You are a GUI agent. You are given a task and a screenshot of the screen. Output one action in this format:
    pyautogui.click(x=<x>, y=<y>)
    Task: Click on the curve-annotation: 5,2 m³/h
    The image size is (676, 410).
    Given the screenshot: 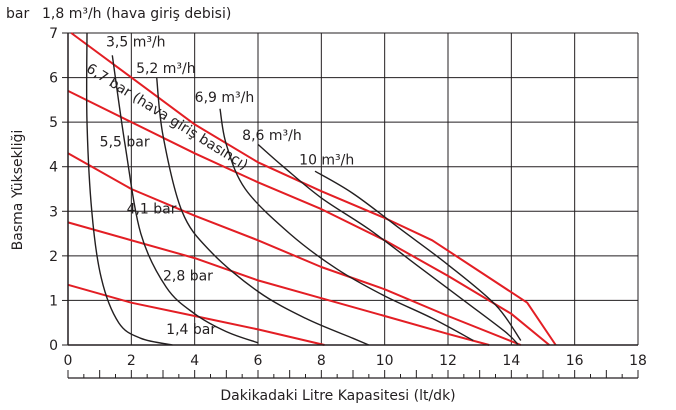 What is the action you would take?
    pyautogui.click(x=166, y=69)
    